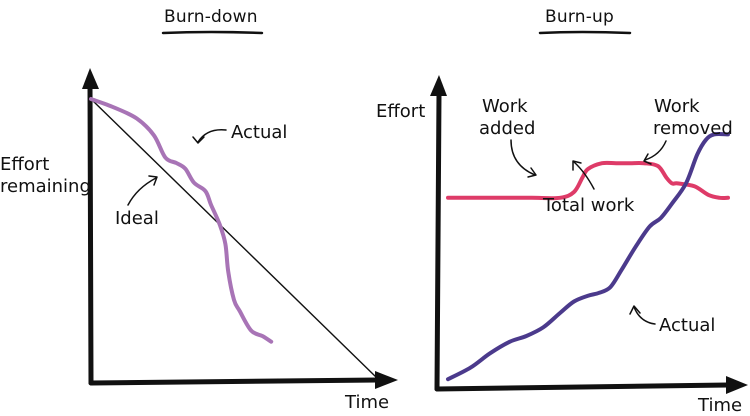  What do you see at coordinates (259, 132) in the screenshot?
I see `burndown-actual-annotation: Actual` at bounding box center [259, 132].